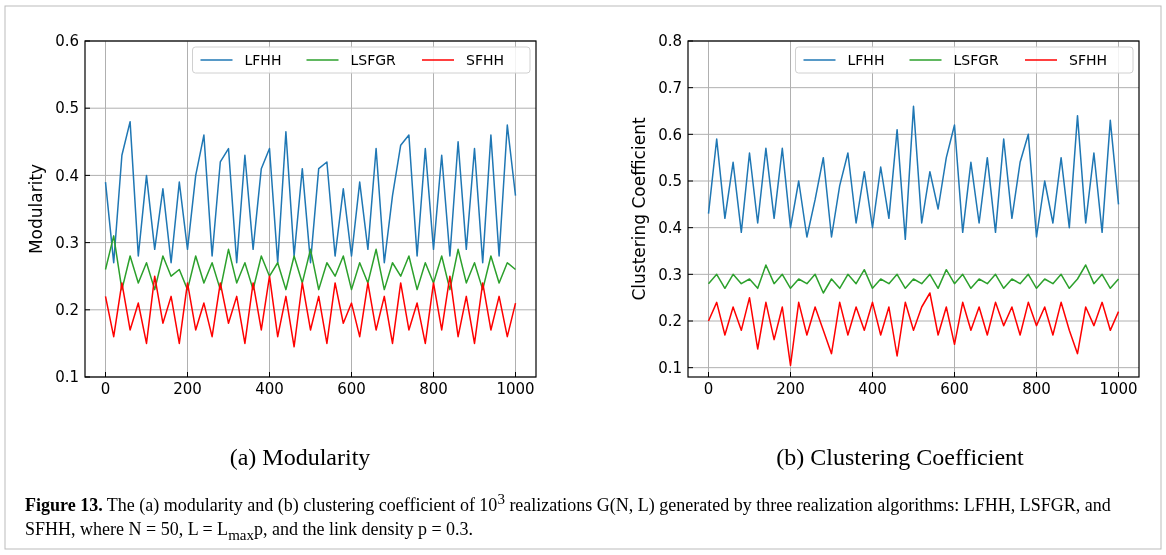 This screenshot has height=555, width=1166. What do you see at coordinates (639, 209) in the screenshot?
I see `y-axis-title: Clustering Coefficient` at bounding box center [639, 209].